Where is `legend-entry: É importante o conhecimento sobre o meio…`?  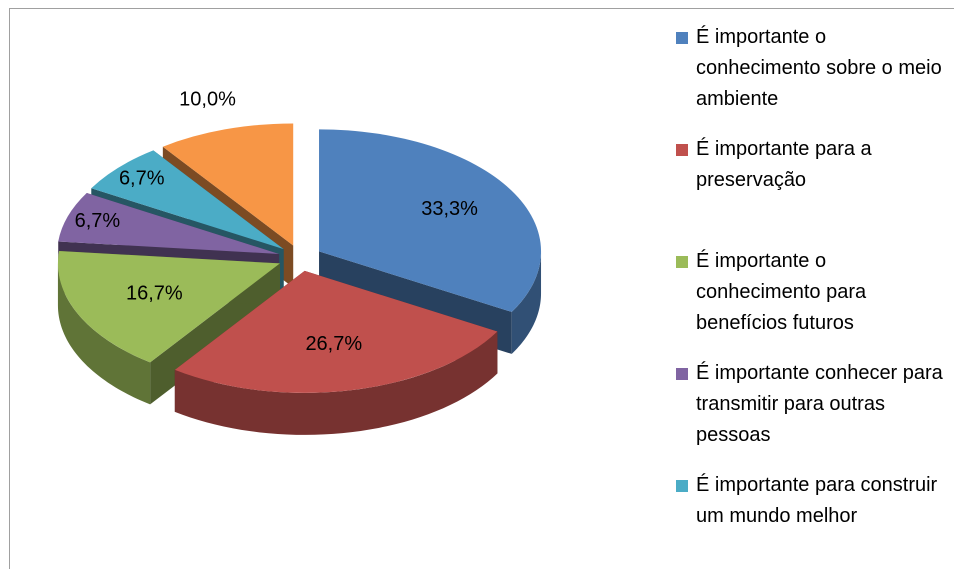 legend-entry: É importante o conhecimento sobre o meio… is located at coordinates (812, 68).